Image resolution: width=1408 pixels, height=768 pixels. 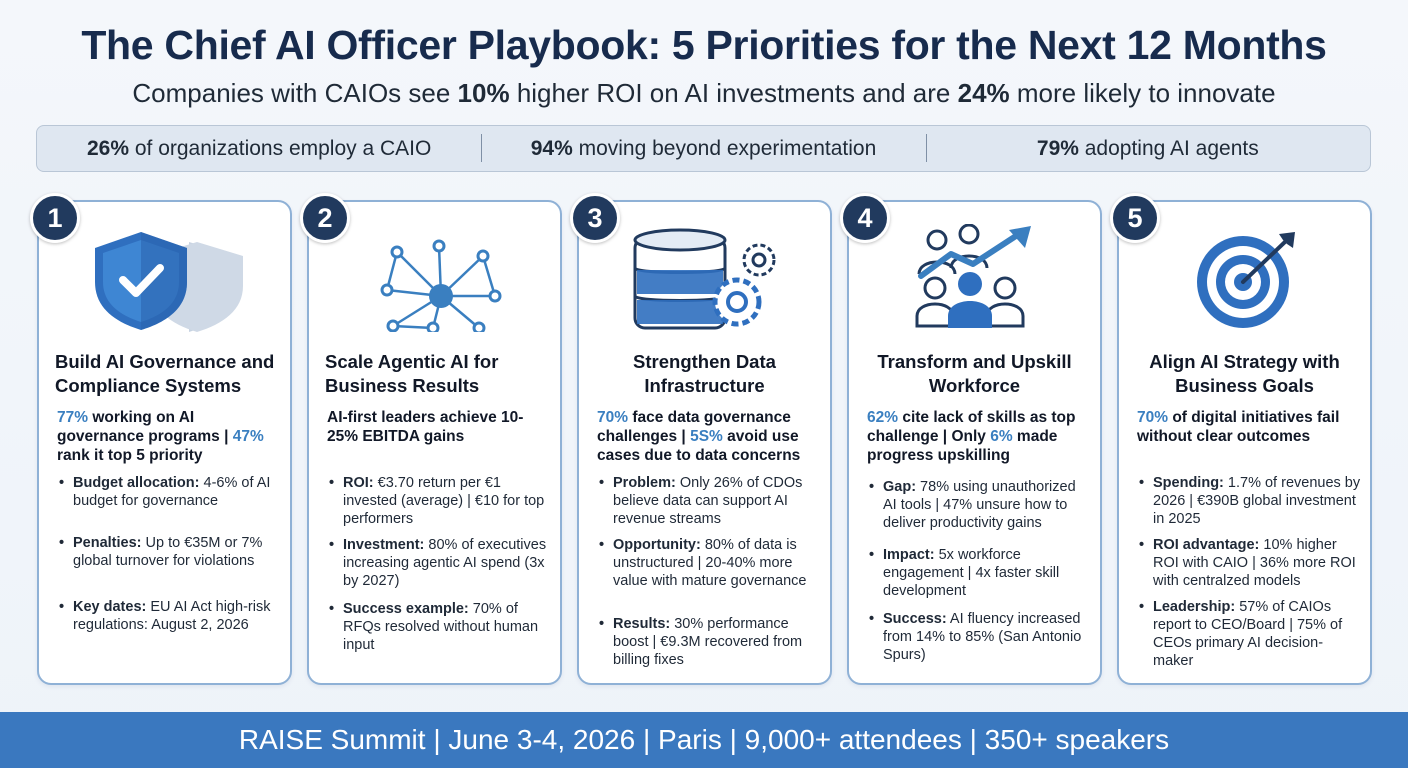 What do you see at coordinates (865, 218) in the screenshot?
I see `priority-number-badge: 4` at bounding box center [865, 218].